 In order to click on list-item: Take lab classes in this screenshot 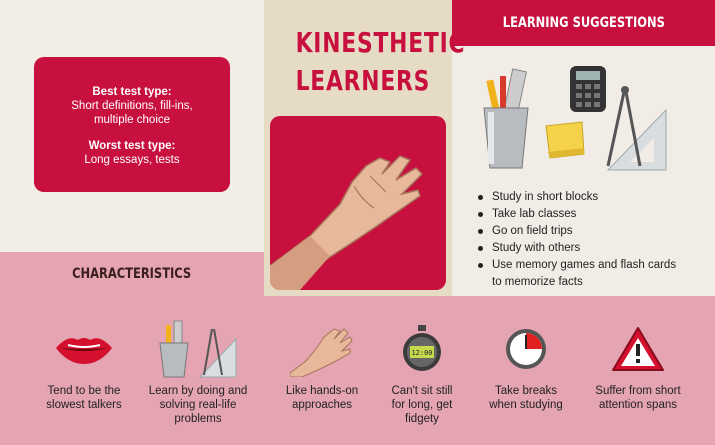, I will do `click(579, 214)`.